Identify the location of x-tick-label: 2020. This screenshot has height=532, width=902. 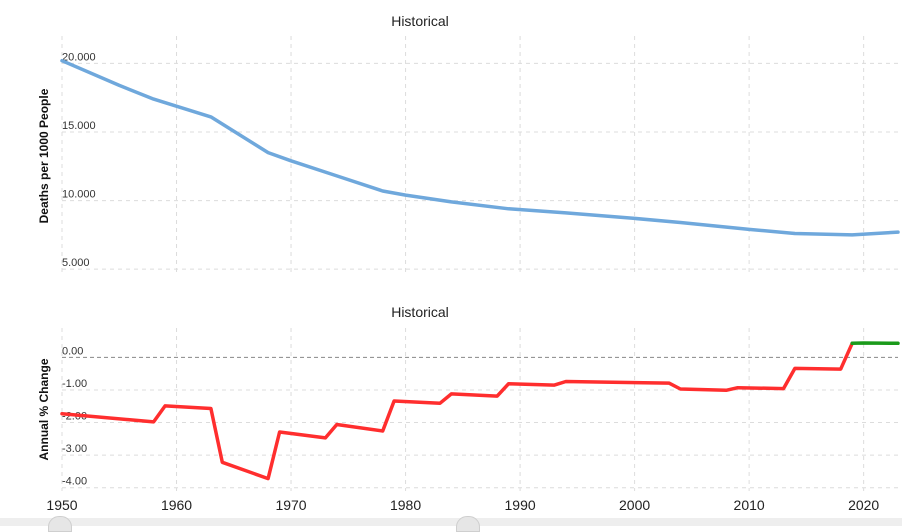
(863, 505).